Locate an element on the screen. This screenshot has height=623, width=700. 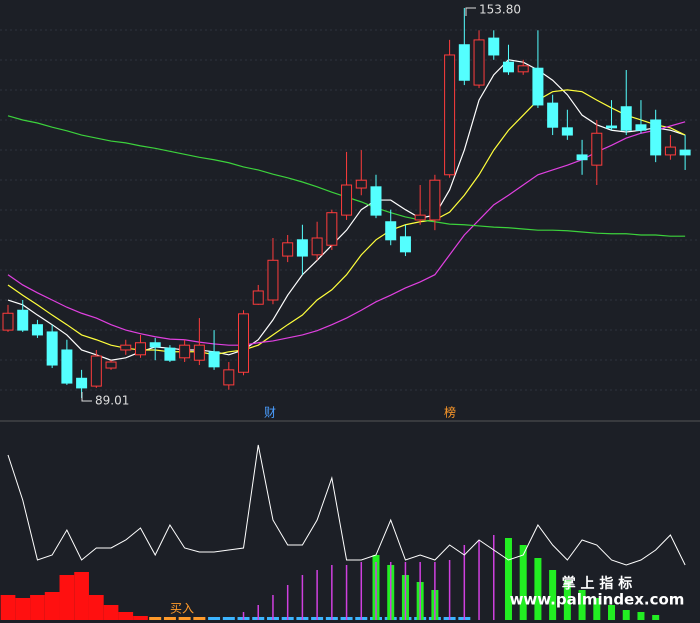
watermark: www.palmindex.com is located at coordinates (597, 600).